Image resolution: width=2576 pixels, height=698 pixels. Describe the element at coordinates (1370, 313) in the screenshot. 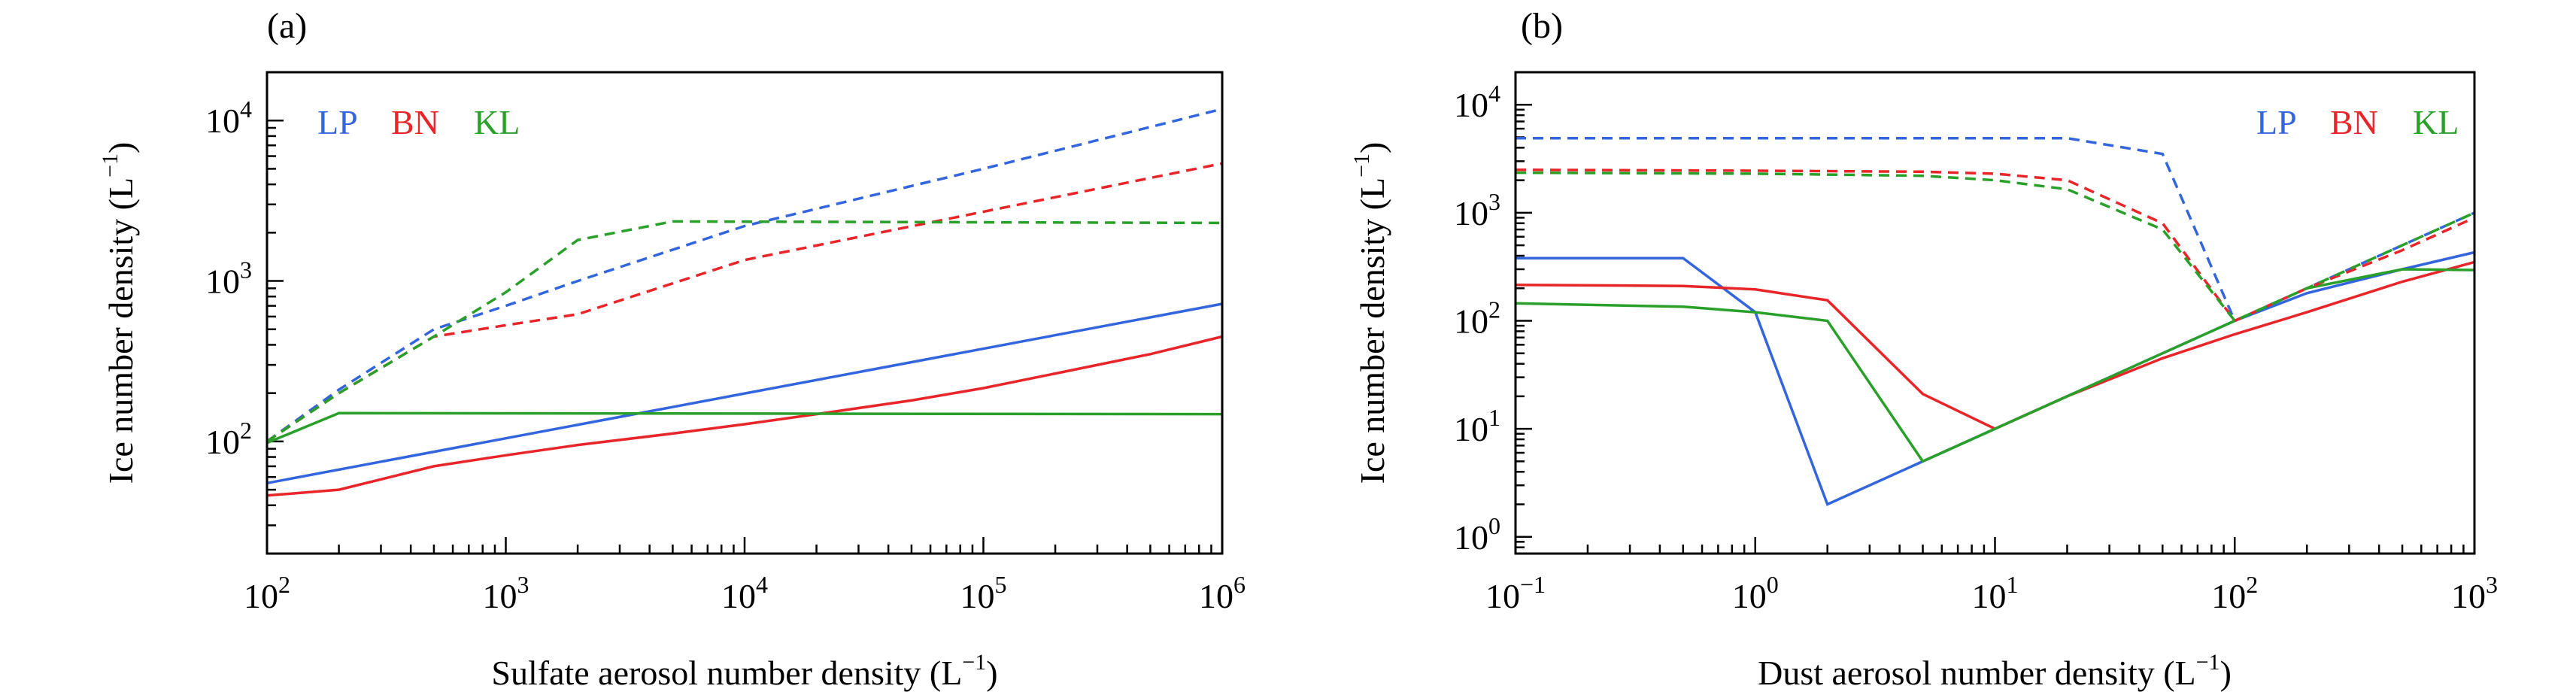

I see `panel-b-ylabel: Ice number density (L−1)` at that location.